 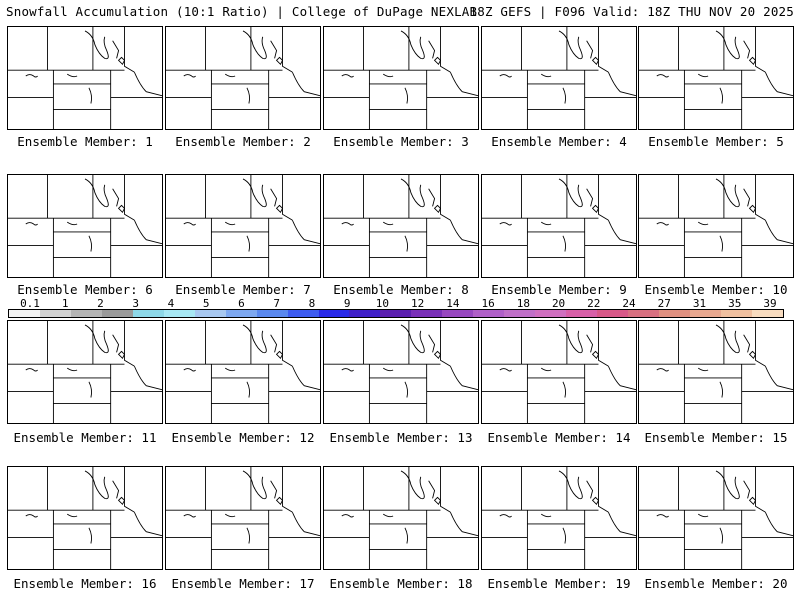 I want to click on ensemble-member-label: Ensemble Member: 18, so click(x=401, y=583).